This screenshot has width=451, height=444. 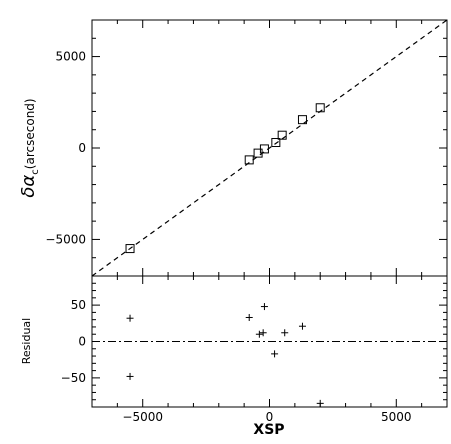 What do you see at coordinates (82, 342) in the screenshot?
I see `bottom-y-tick-label: 0` at bounding box center [82, 342].